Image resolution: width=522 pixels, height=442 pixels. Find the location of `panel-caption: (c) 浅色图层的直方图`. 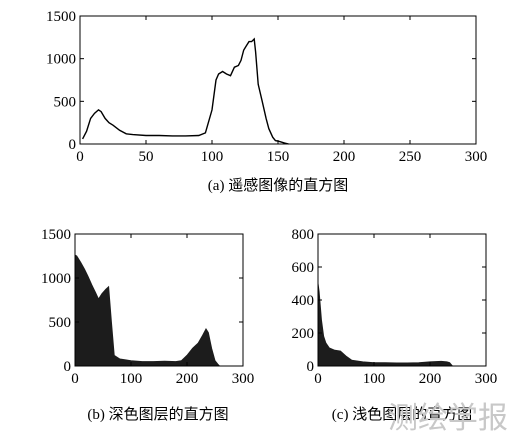

panel-caption: (c) 浅色图层的直方图 is located at coordinates (402, 414).